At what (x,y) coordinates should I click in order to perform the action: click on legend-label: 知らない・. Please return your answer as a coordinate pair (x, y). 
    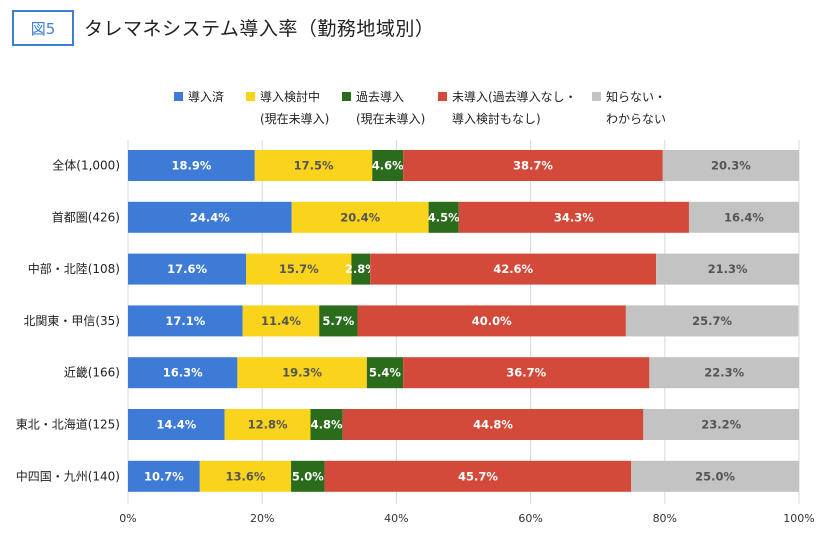
    Looking at the image, I should click on (636, 97).